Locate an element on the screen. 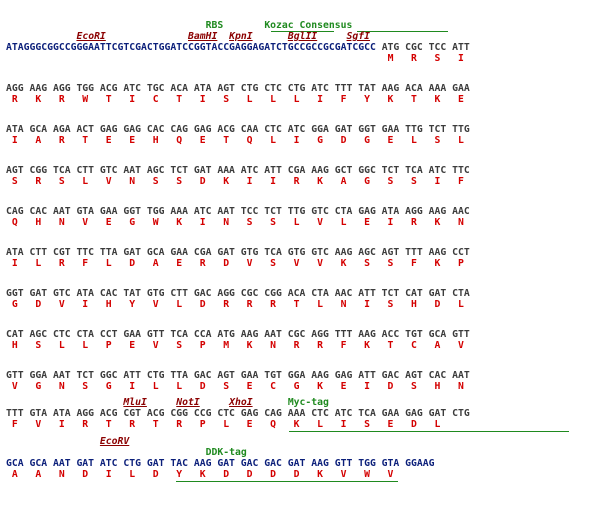 The height and width of the screenshot is (529, 600). myc-tag-label: Myc-tag is located at coordinates (308, 402).